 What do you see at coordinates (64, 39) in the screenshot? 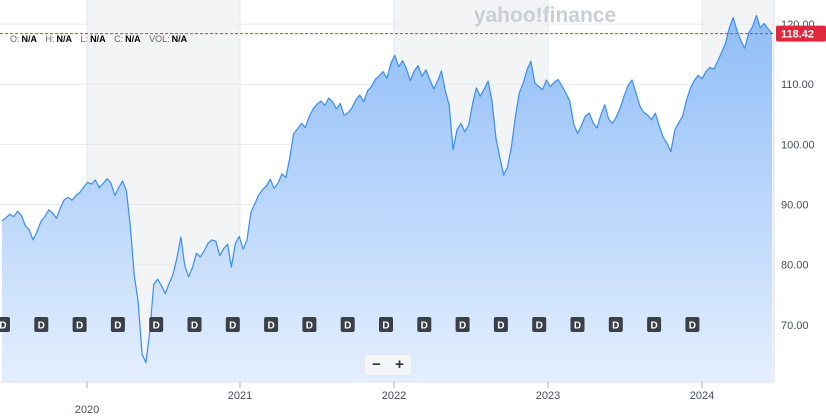
I see `high-value: N/A` at bounding box center [64, 39].